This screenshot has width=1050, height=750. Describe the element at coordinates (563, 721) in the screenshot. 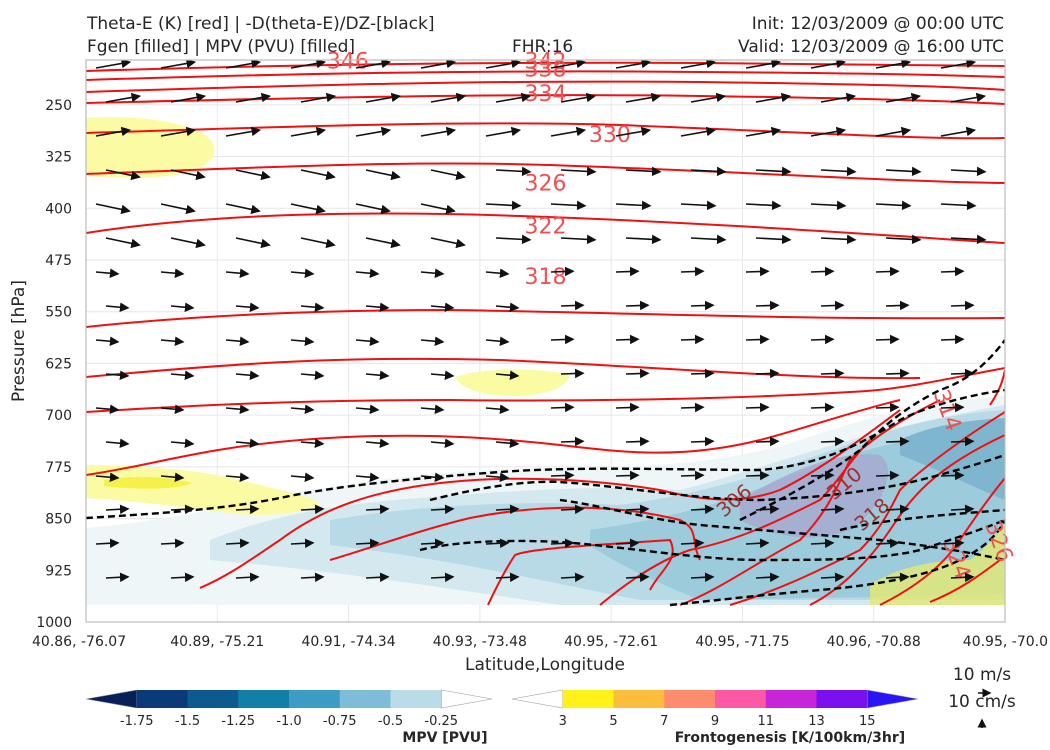

I see `colorbar-tick-label: 3` at that location.